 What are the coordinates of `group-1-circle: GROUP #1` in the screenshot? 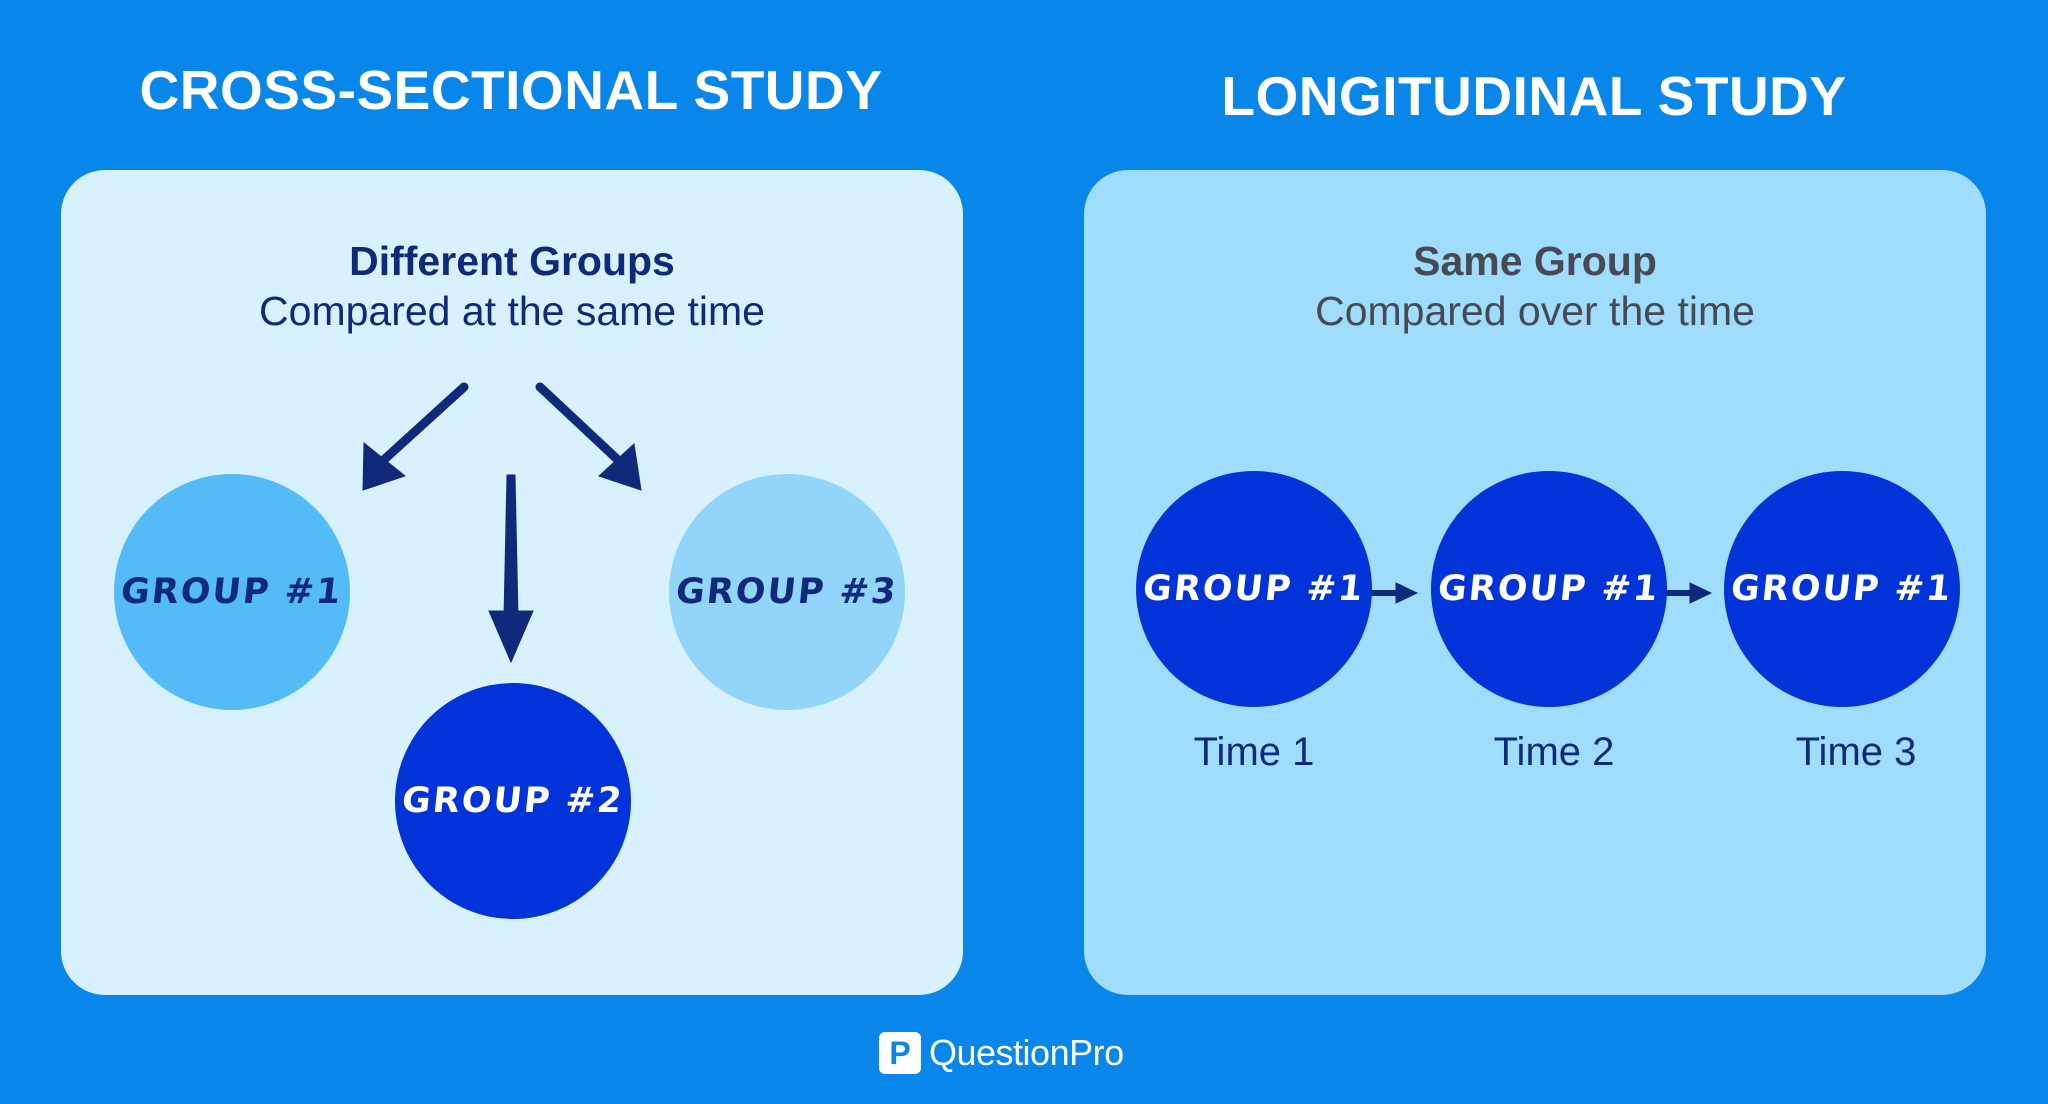 It's located at (232, 592).